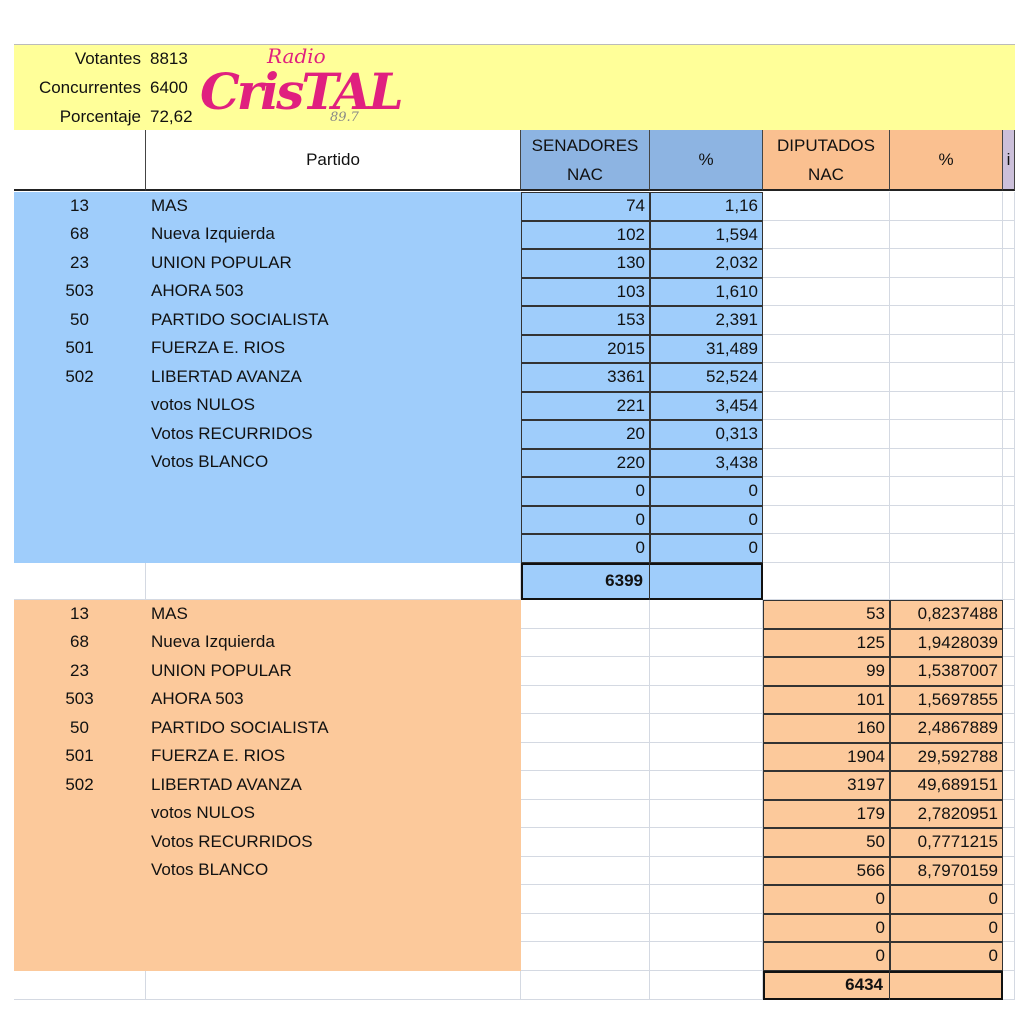  What do you see at coordinates (706, 263) in the screenshot?
I see `percent: 2,032` at bounding box center [706, 263].